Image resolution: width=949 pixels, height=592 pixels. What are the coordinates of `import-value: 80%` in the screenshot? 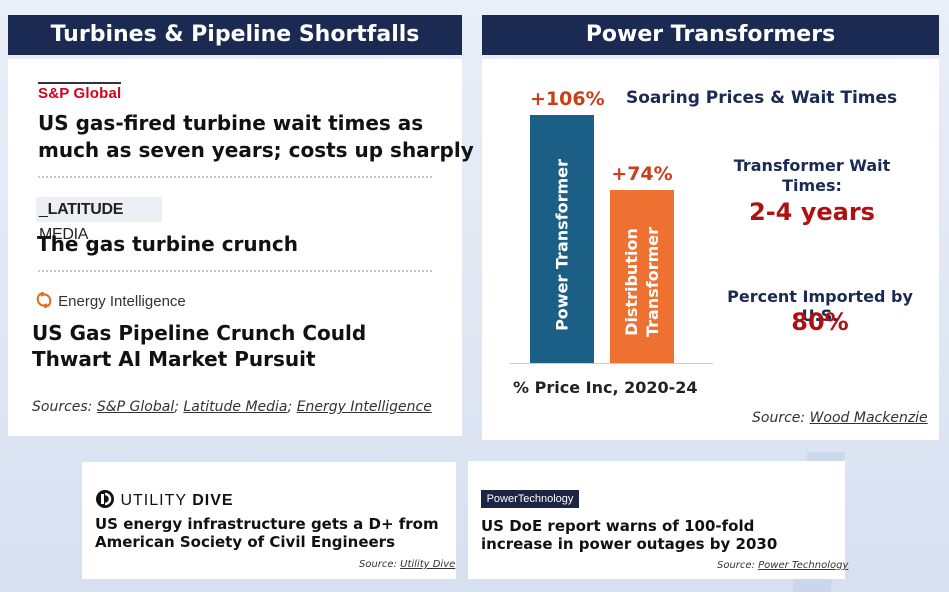 It's located at (820, 322).